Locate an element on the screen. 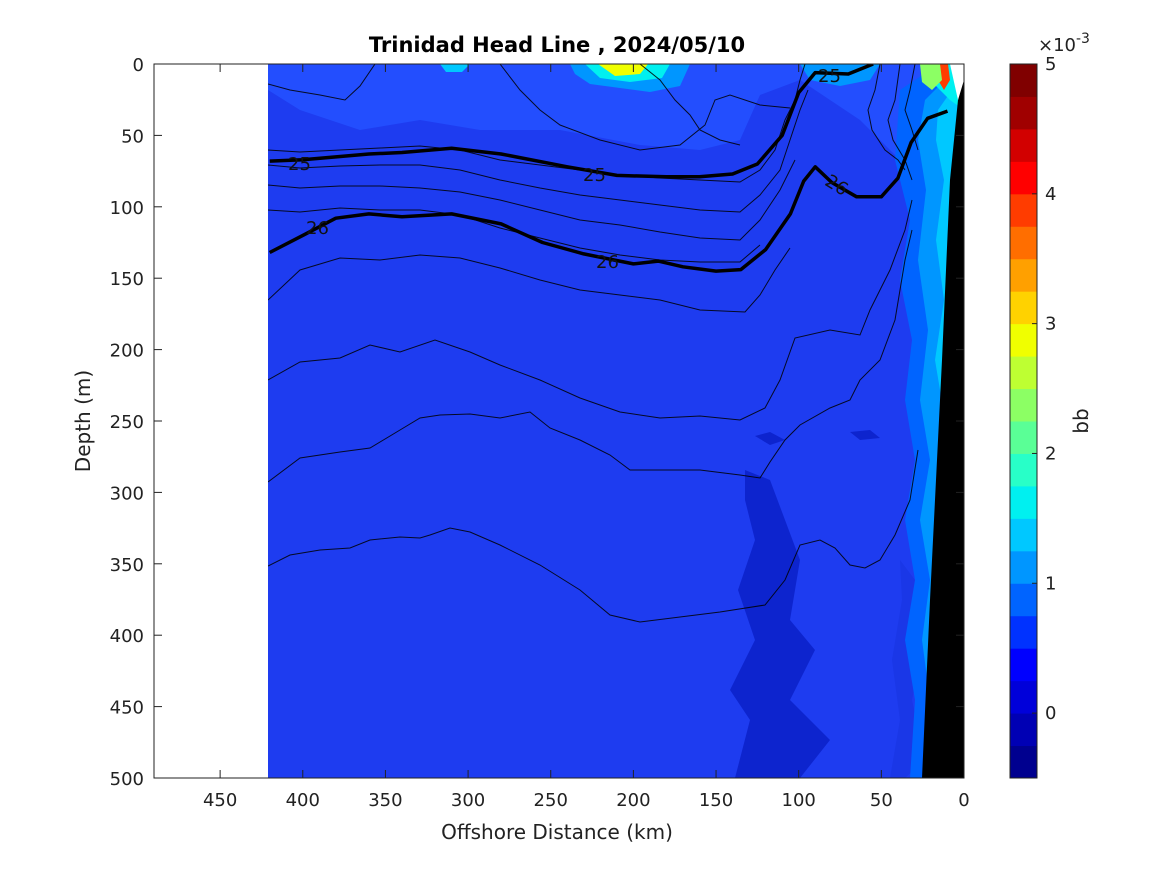 The width and height of the screenshot is (1167, 875). bold-contours is located at coordinates (608, 168).